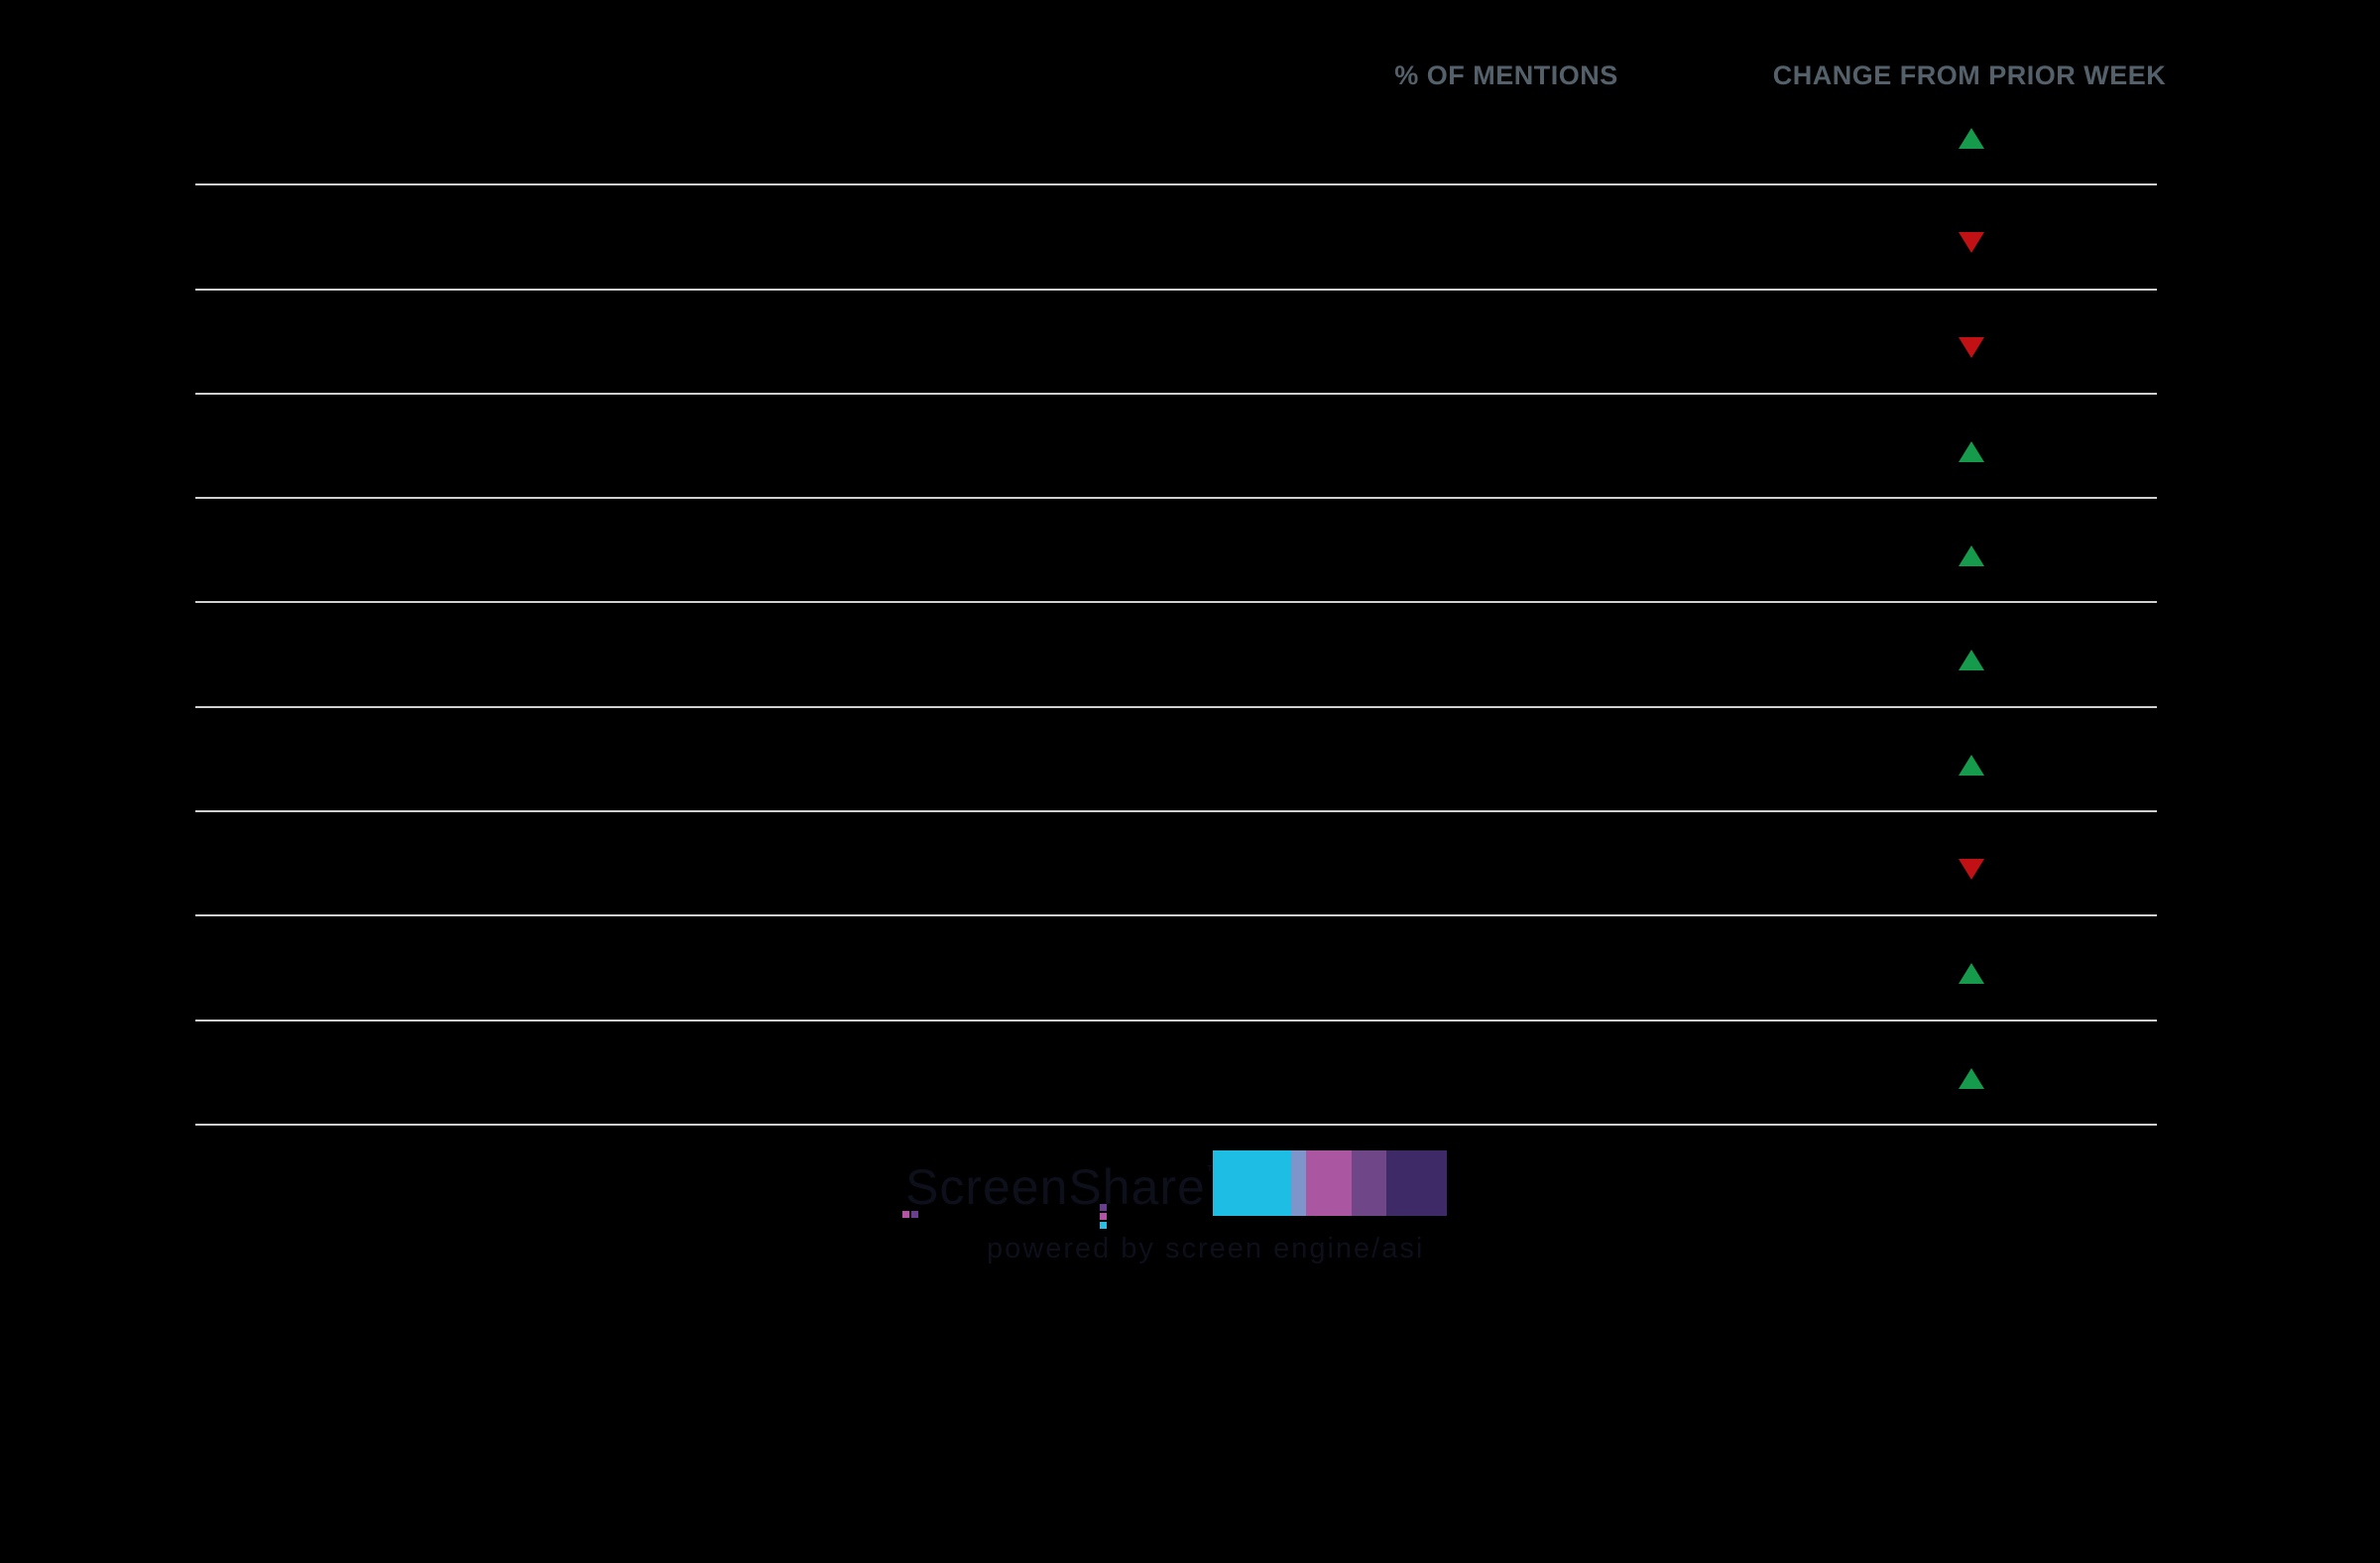  What do you see at coordinates (1416, 1183) in the screenshot?
I see `logo-bar-dark-purple` at bounding box center [1416, 1183].